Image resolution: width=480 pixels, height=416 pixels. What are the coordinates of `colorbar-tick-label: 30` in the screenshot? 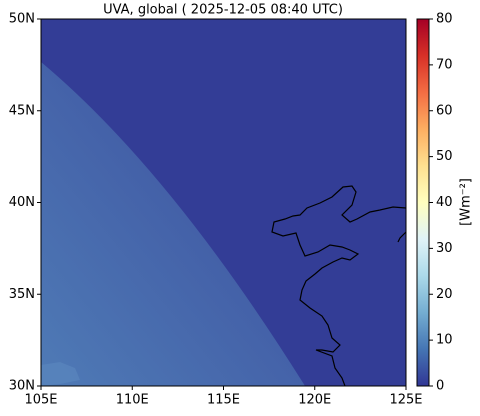 It's located at (444, 248).